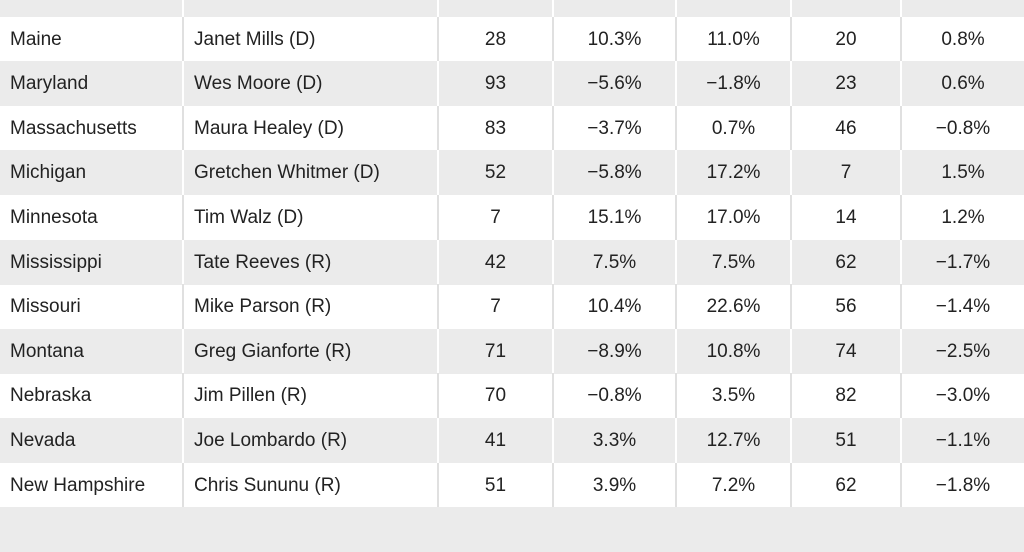 Image resolution: width=1024 pixels, height=552 pixels. I want to click on cell: 0.8%, so click(962, 39).